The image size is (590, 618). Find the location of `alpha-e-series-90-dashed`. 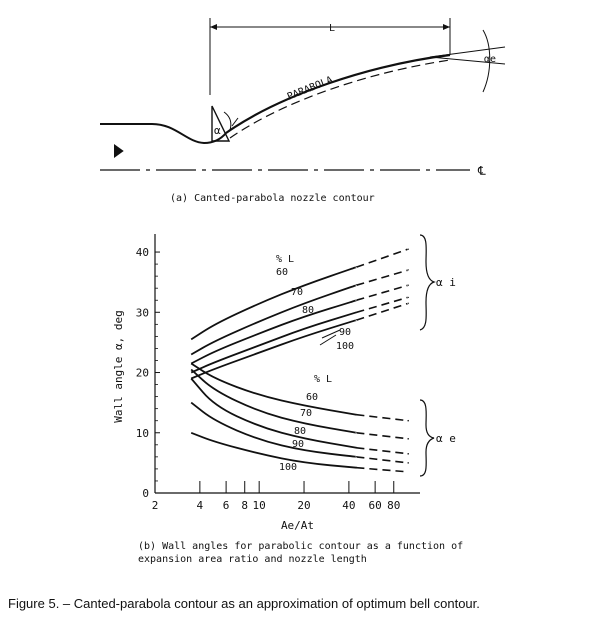

alpha-e-series-90-dashed is located at coordinates (383, 460).